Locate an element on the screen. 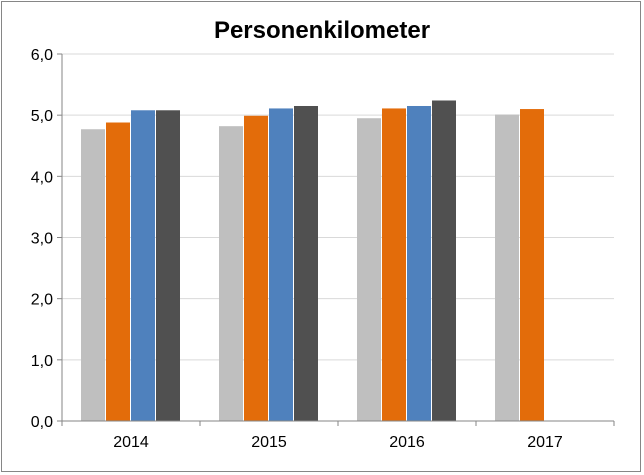 The image size is (644, 475). y-tick-label: 2,0 is located at coordinates (42, 300).